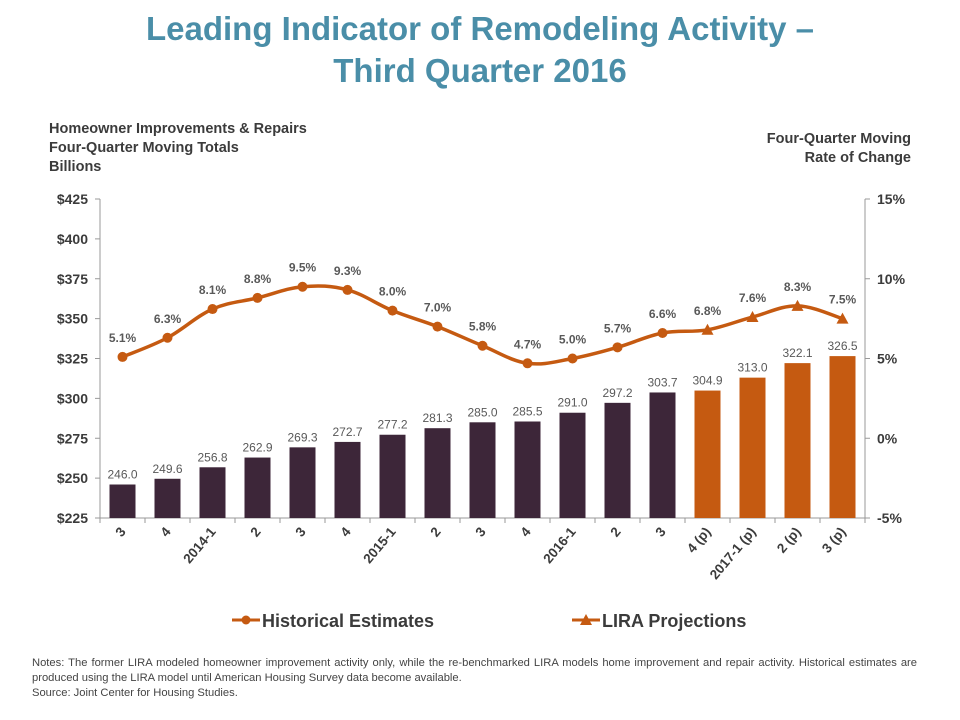 The height and width of the screenshot is (720, 960). Describe the element at coordinates (753, 298) in the screenshot. I see `rate-label: 7.6%` at that location.